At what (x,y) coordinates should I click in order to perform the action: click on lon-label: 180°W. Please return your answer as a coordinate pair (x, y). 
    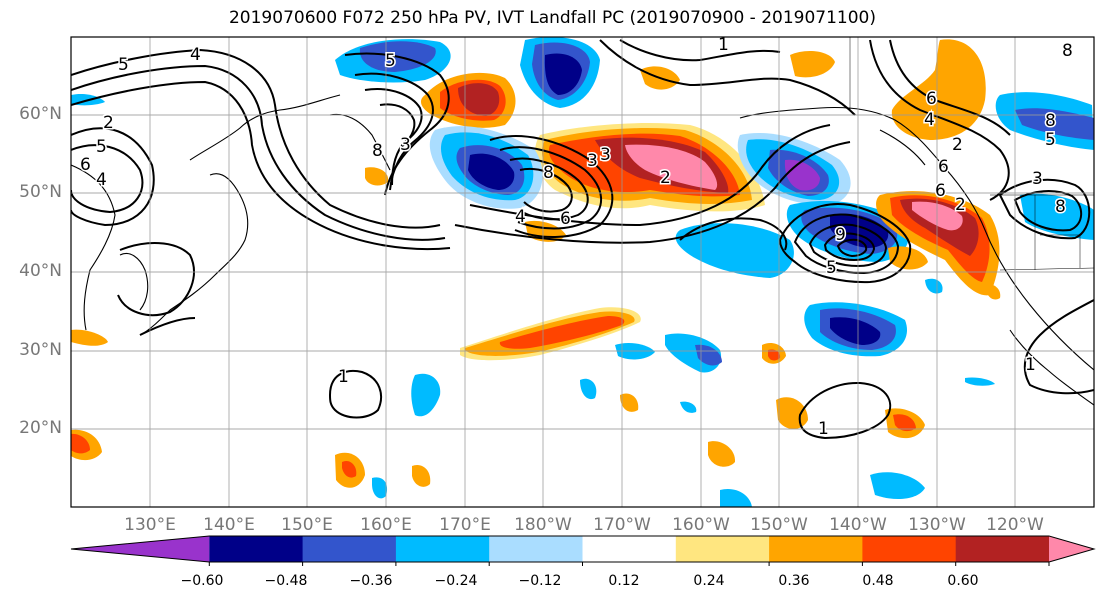
    Looking at the image, I should click on (543, 525).